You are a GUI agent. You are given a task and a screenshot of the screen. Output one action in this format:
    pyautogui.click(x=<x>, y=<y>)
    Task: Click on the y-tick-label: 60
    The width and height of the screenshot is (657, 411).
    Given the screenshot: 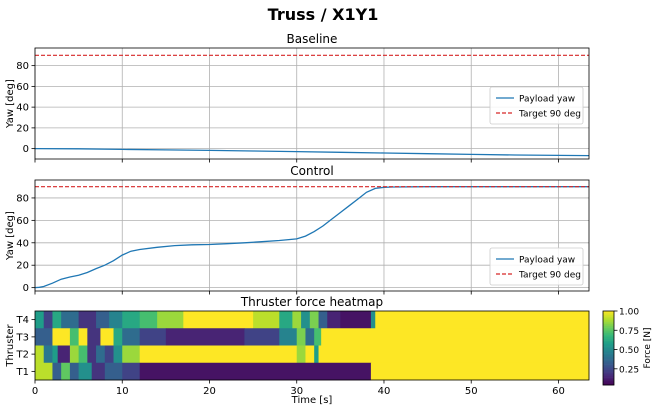 What is the action you would take?
    pyautogui.click(x=22, y=221)
    